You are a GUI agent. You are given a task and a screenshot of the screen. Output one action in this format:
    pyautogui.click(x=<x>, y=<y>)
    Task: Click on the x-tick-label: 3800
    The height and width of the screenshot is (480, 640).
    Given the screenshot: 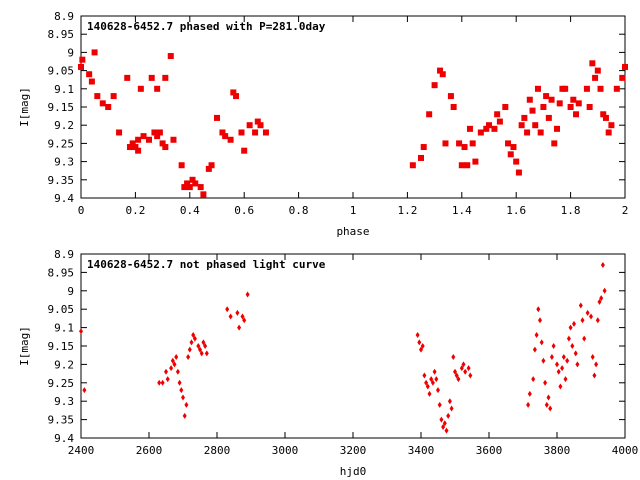 What is the action you would take?
    pyautogui.click(x=557, y=450)
    